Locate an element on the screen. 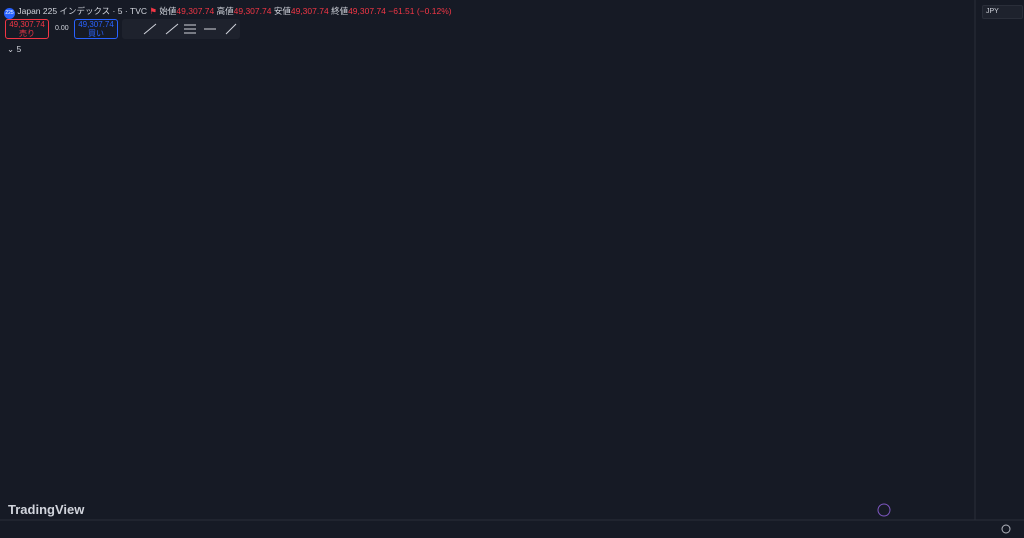 The image size is (1024, 538). nav-icon is located at coordinates (884, 510).